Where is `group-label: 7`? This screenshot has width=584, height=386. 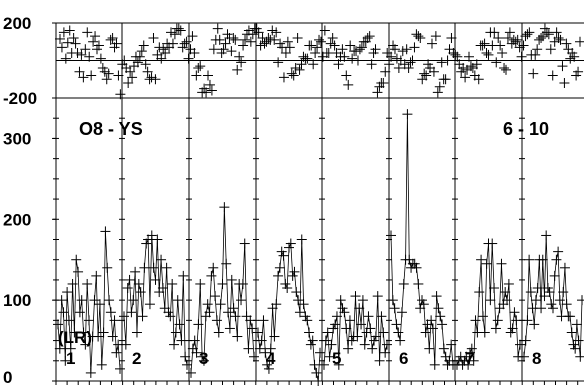
group-label: 7 is located at coordinates (469, 358).